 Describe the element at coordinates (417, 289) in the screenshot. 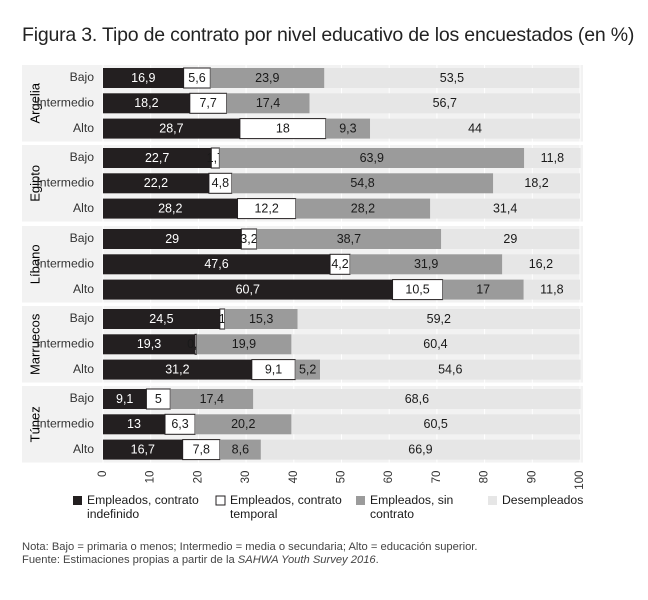

I see `data-label: 10,5` at that location.